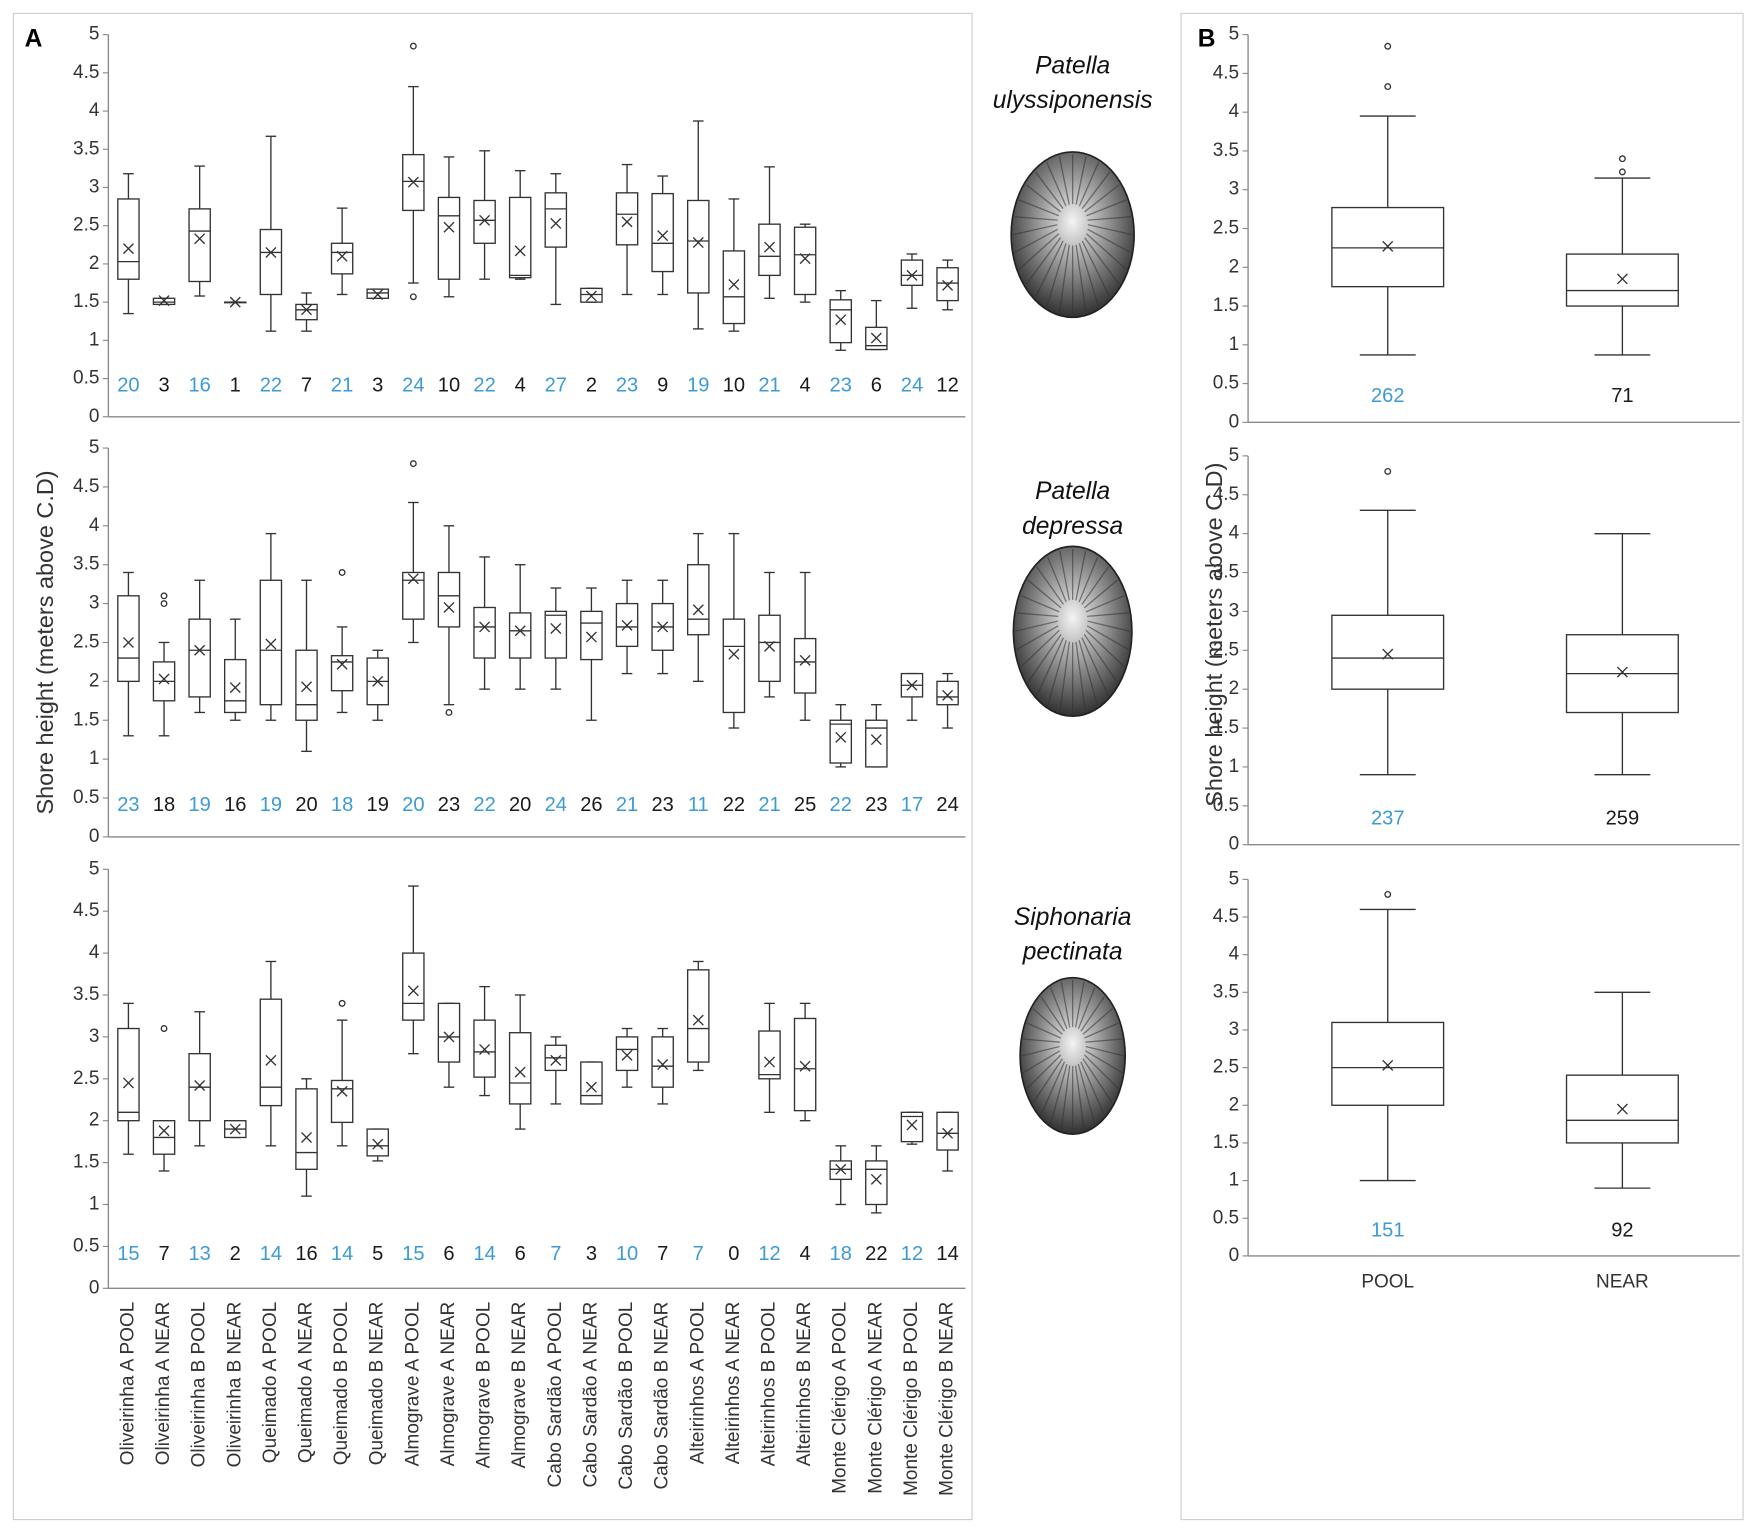 This screenshot has width=1752, height=1533. What do you see at coordinates (413, 386) in the screenshot?
I see `count-label: 24` at bounding box center [413, 386].